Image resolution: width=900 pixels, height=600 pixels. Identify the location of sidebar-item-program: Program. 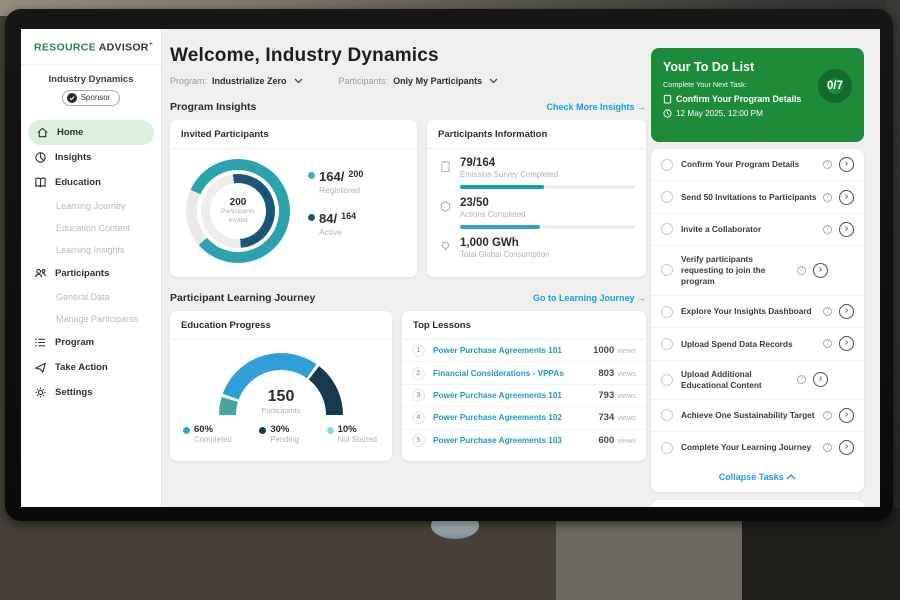
(91, 342).